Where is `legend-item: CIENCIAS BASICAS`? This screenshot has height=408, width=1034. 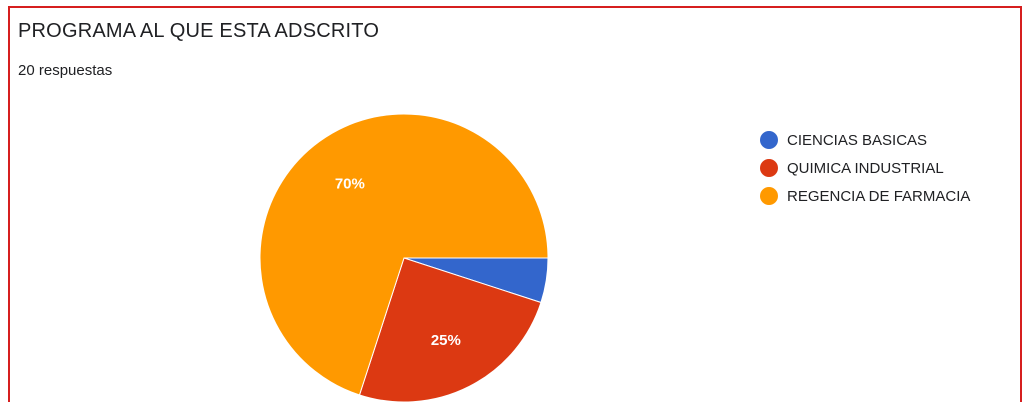
legend-item: CIENCIAS BASICAS is located at coordinates (865, 140).